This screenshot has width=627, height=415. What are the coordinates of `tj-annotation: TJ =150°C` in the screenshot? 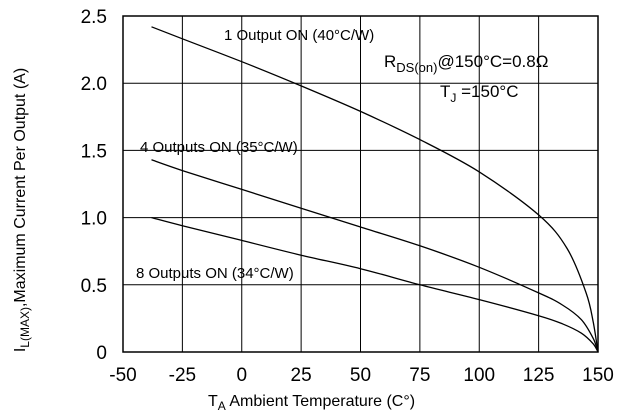 It's located at (479, 93).